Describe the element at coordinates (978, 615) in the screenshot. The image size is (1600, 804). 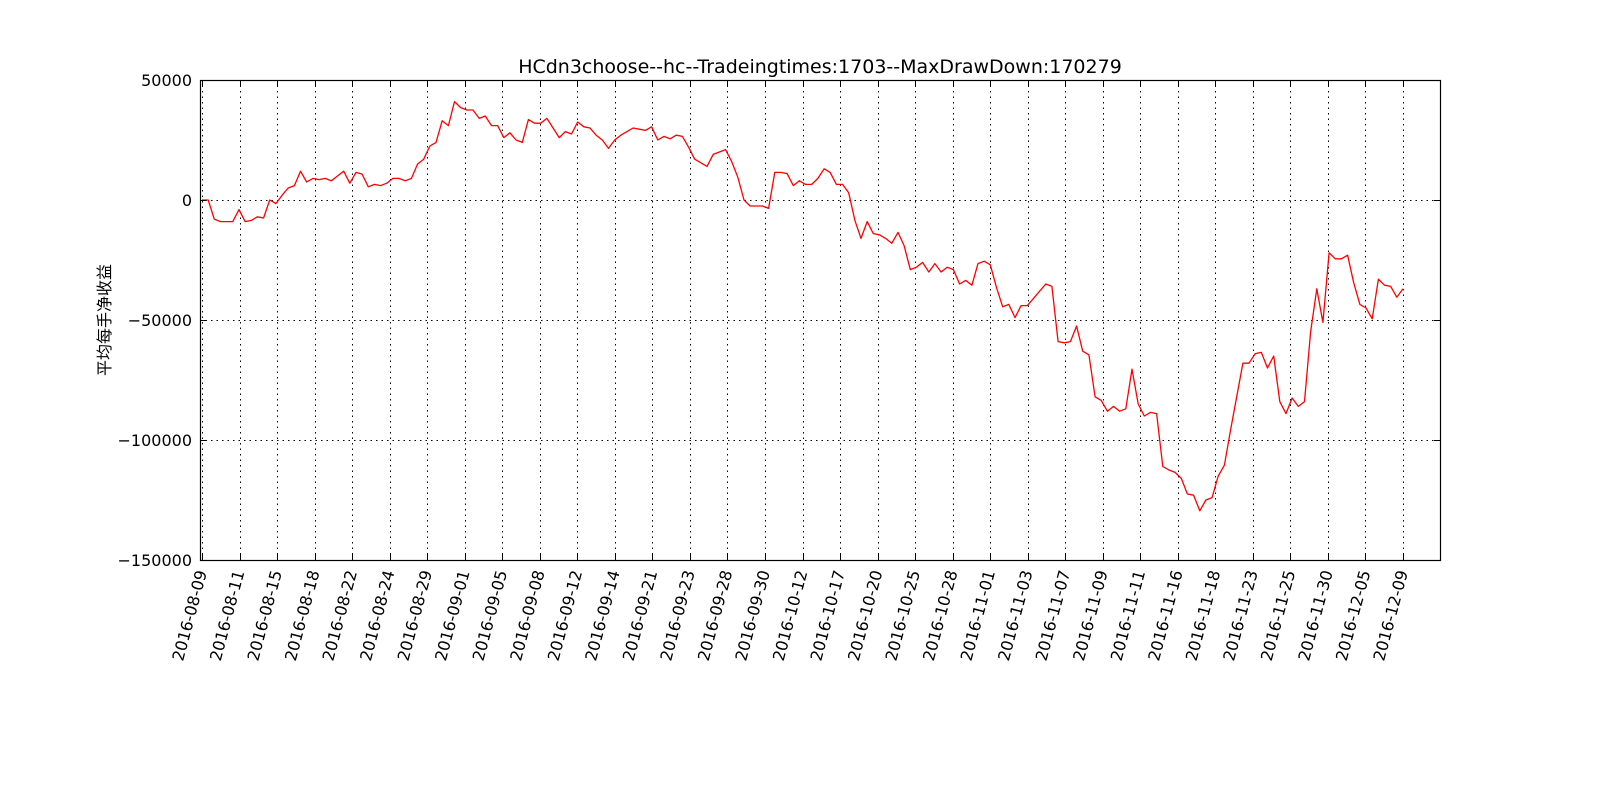
I see `x-tick-label: 2016-11-01` at that location.